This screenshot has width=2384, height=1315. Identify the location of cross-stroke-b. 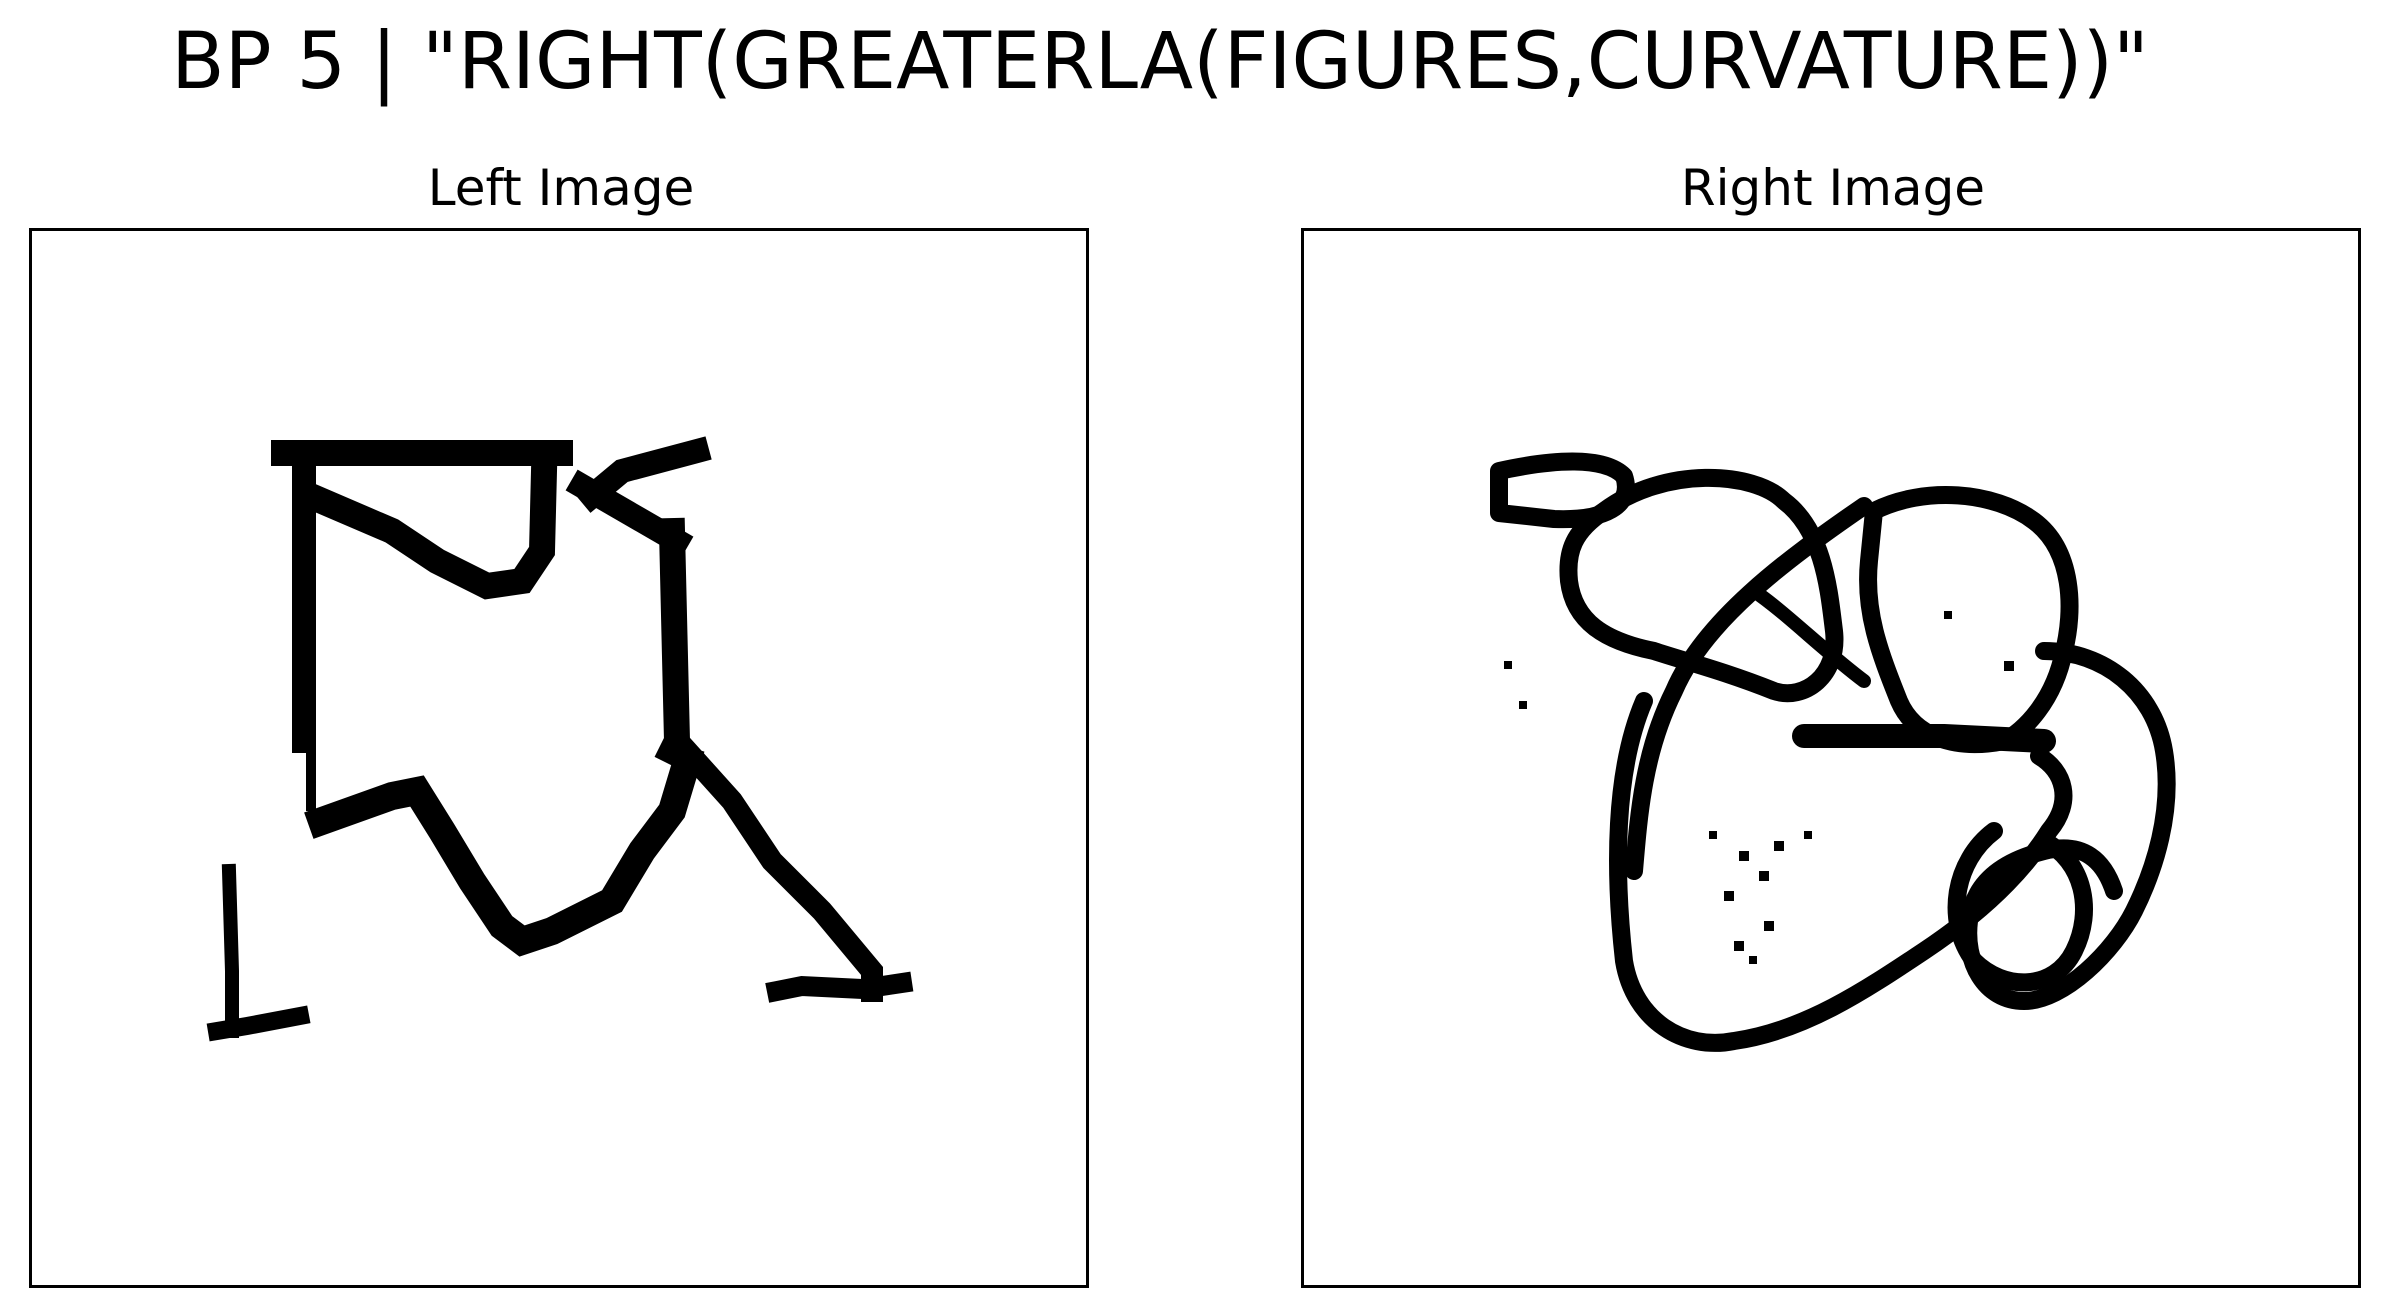
(643, 474).